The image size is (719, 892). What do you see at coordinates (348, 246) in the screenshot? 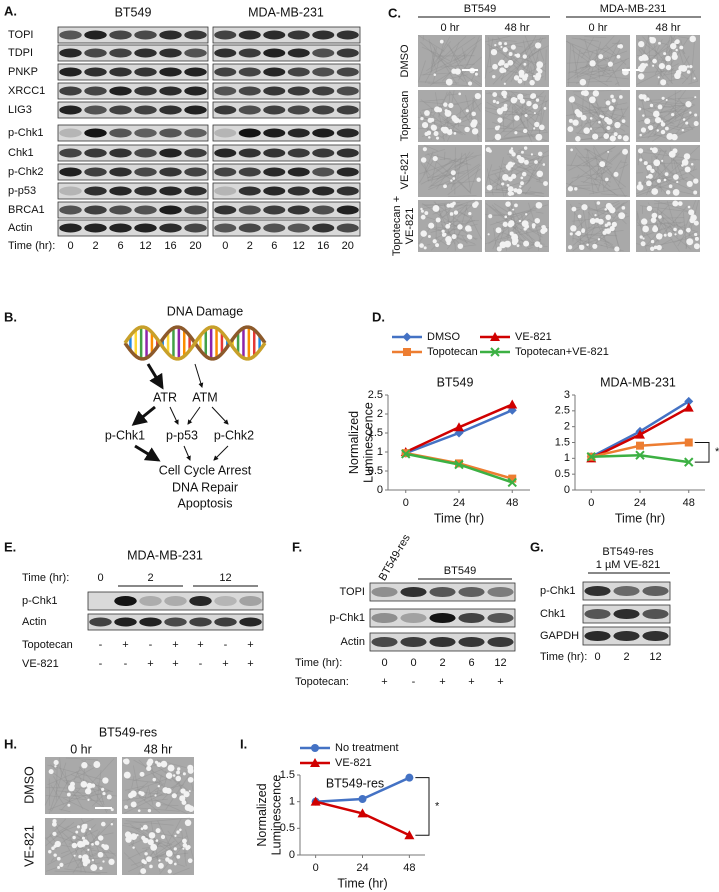
I see `label: 20` at bounding box center [348, 246].